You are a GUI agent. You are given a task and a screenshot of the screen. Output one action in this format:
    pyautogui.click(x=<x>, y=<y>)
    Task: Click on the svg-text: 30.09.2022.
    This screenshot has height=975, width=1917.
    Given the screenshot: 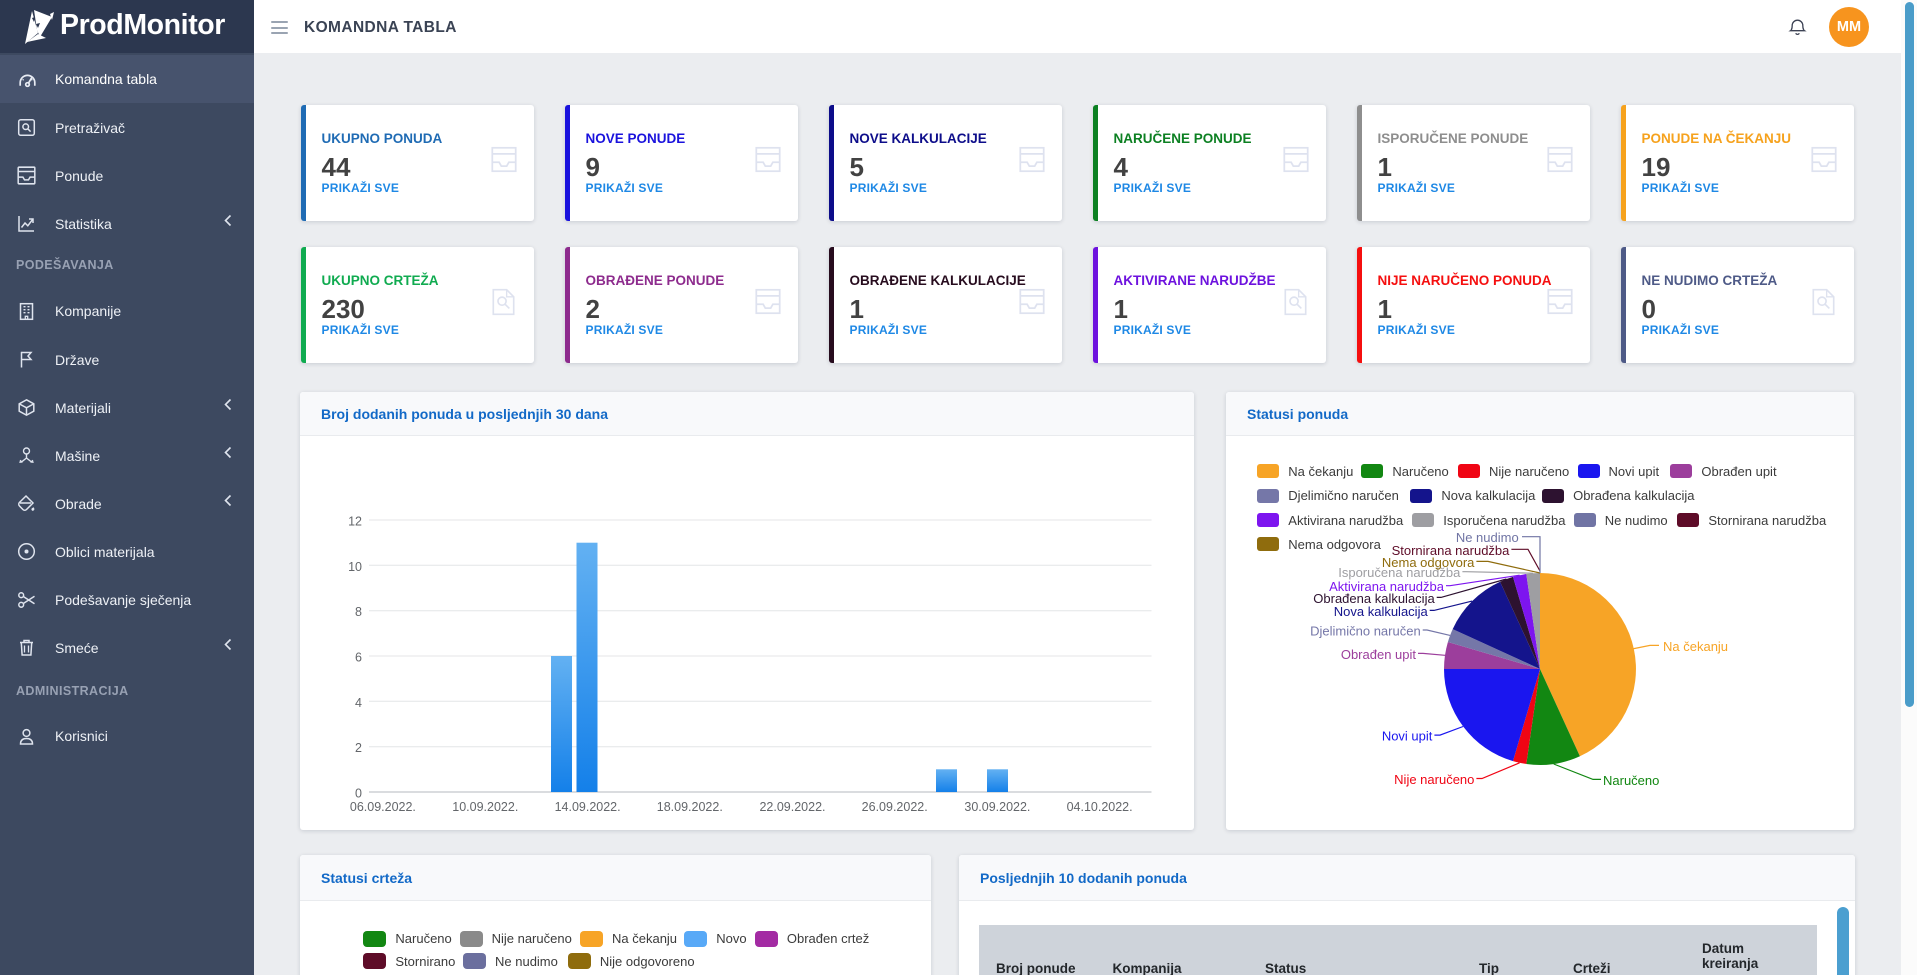 What is the action you would take?
    pyautogui.click(x=997, y=807)
    